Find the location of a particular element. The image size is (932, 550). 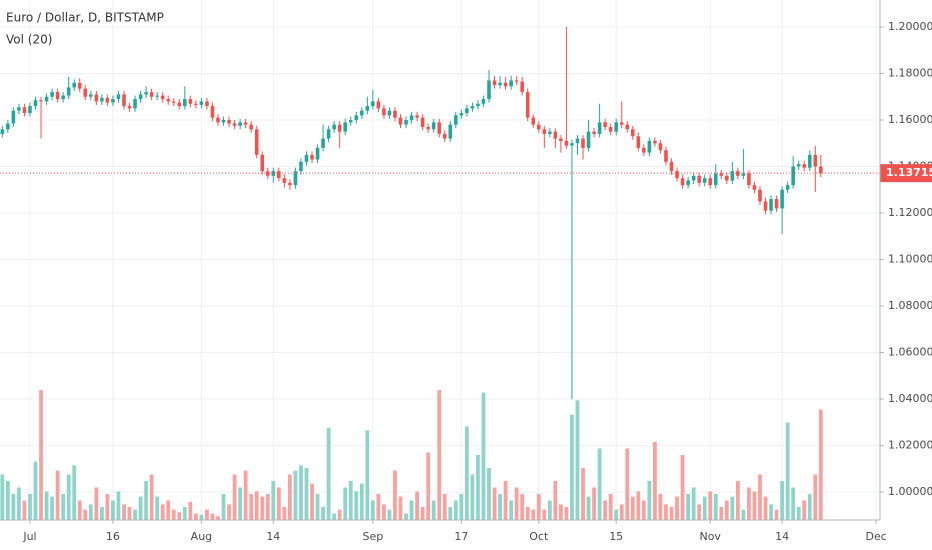

y-tick-label: 1.08000 is located at coordinates (910, 305).